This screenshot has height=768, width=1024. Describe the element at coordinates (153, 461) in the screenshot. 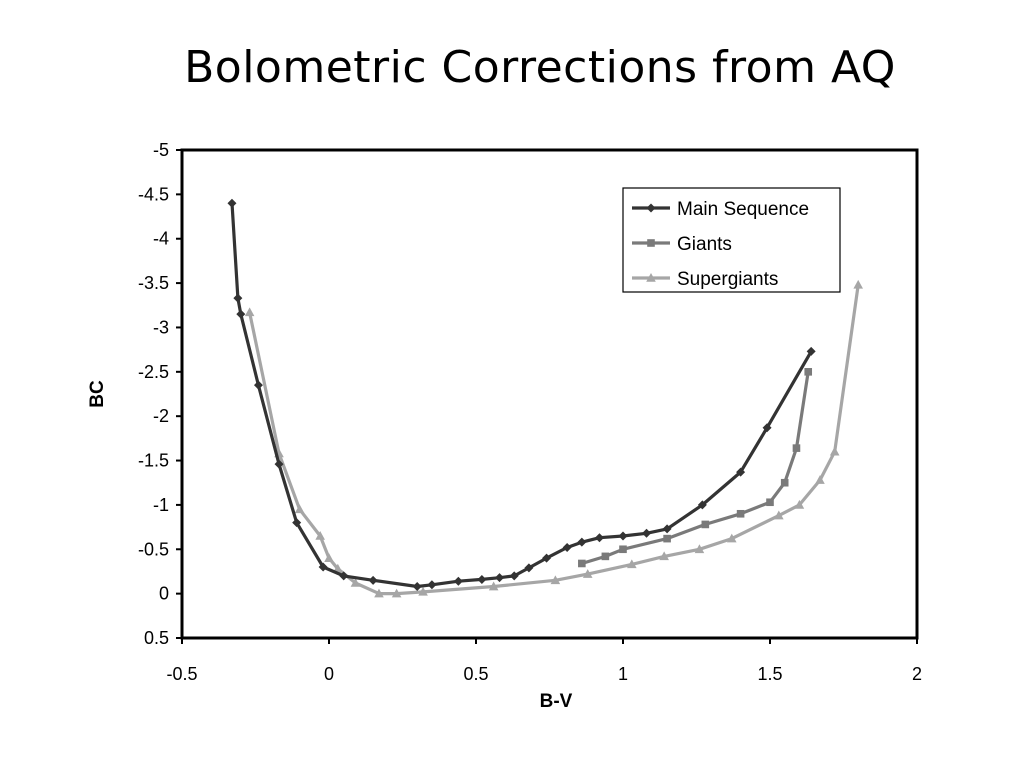

I see `y-tick-label: -1.5` at that location.